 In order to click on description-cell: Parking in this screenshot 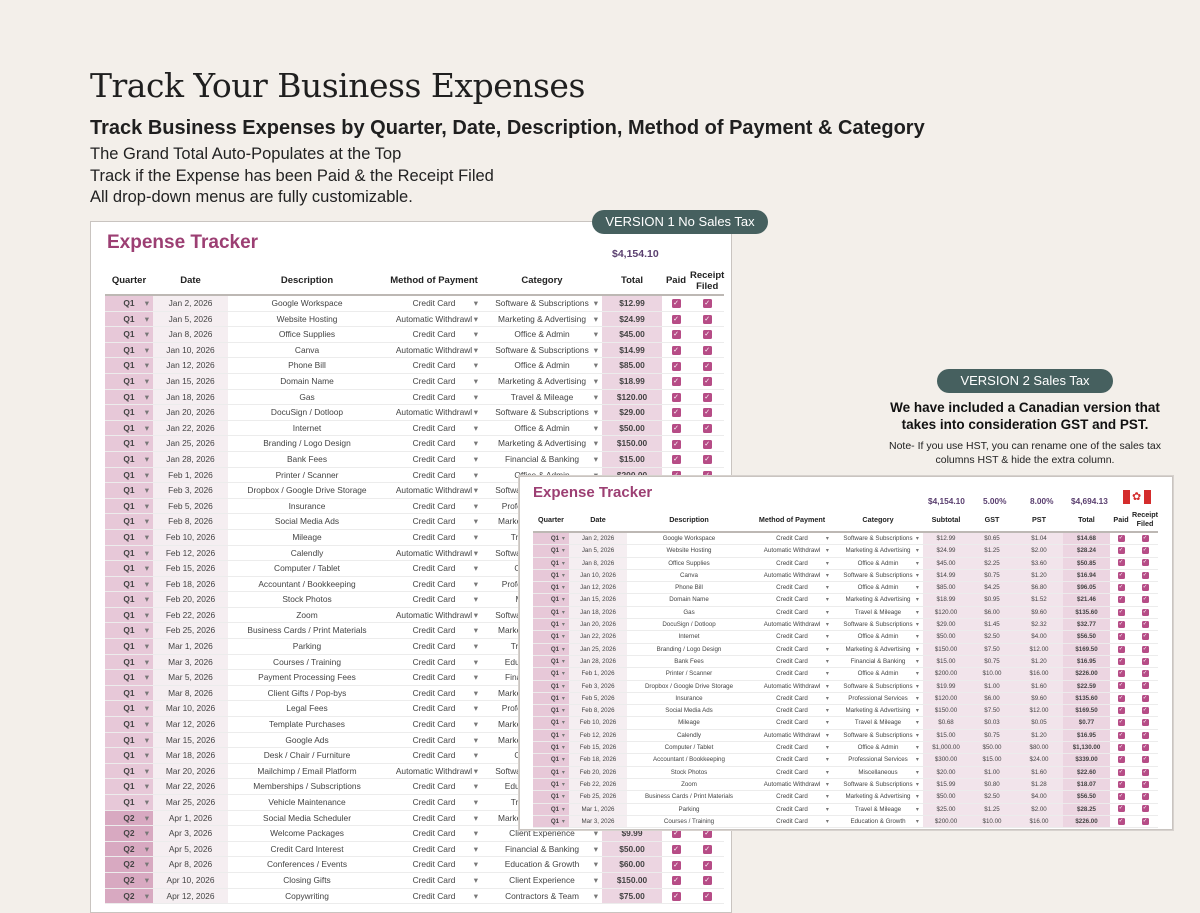, I will do `click(689, 809)`.